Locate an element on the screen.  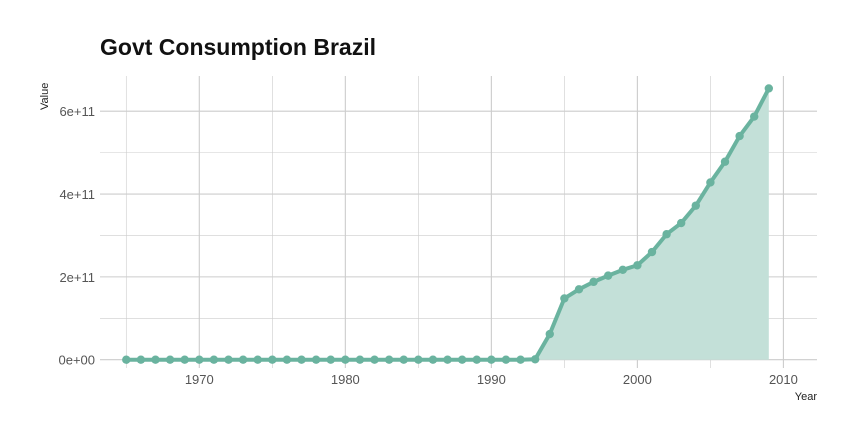
y-tick-label: 6e+11 is located at coordinates (77, 111).